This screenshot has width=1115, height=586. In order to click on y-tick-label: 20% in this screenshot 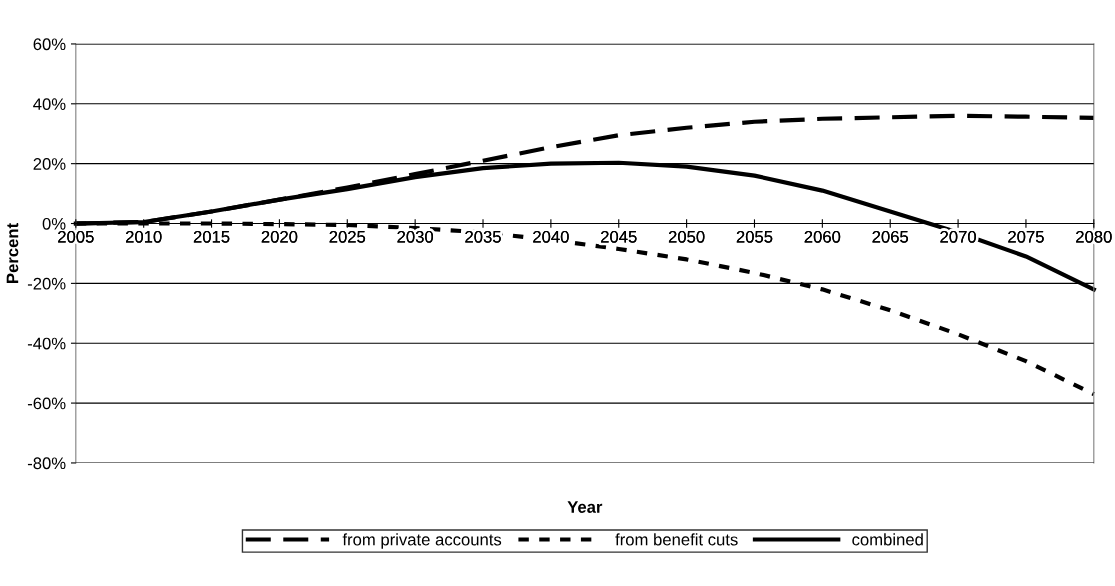, I will do `click(49, 164)`.